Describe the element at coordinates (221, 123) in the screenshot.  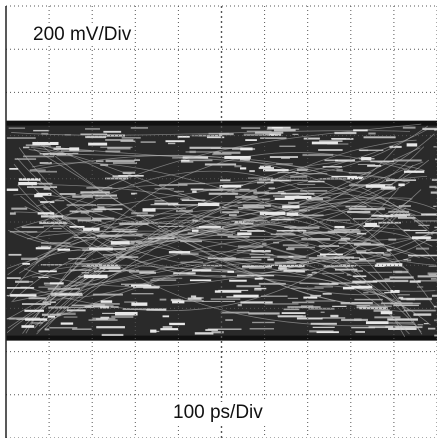
I see `high-level-rail` at that location.